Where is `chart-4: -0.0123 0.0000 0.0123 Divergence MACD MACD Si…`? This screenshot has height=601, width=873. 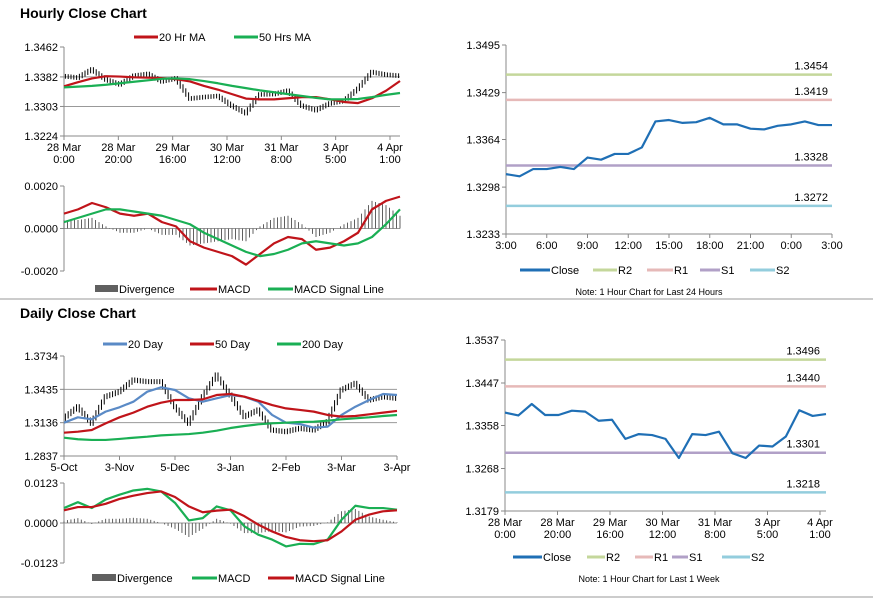 chart-4: -0.0123 0.0000 0.0123 Divergence MACD MACD Si… is located at coordinates (209, 531).